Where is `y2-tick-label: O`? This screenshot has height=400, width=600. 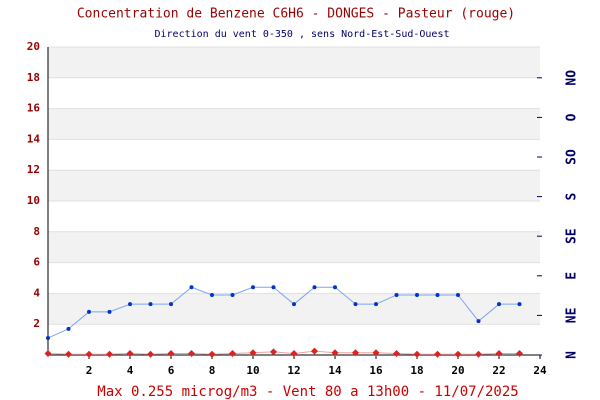
y2-tick-label: O is located at coordinates (572, 117).